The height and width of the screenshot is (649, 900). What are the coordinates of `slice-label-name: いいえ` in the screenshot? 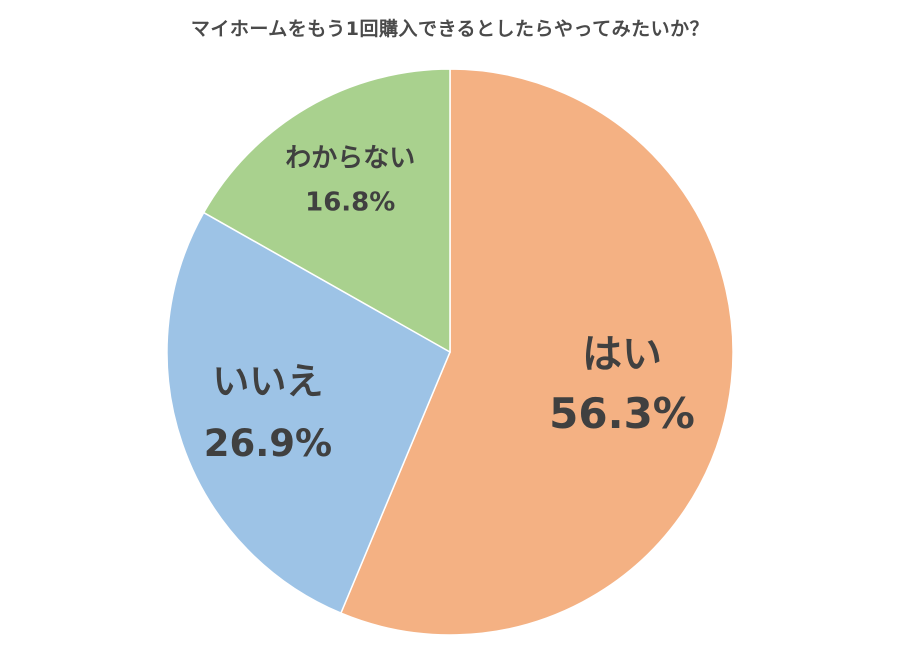 It's located at (267, 381).